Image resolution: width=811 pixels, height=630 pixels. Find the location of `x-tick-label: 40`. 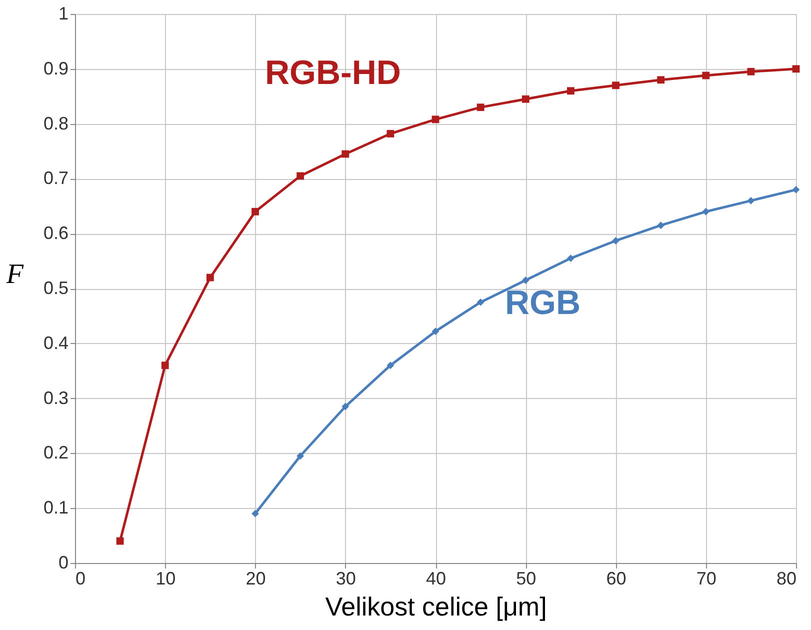

x-tick-label: 40 is located at coordinates (436, 578).